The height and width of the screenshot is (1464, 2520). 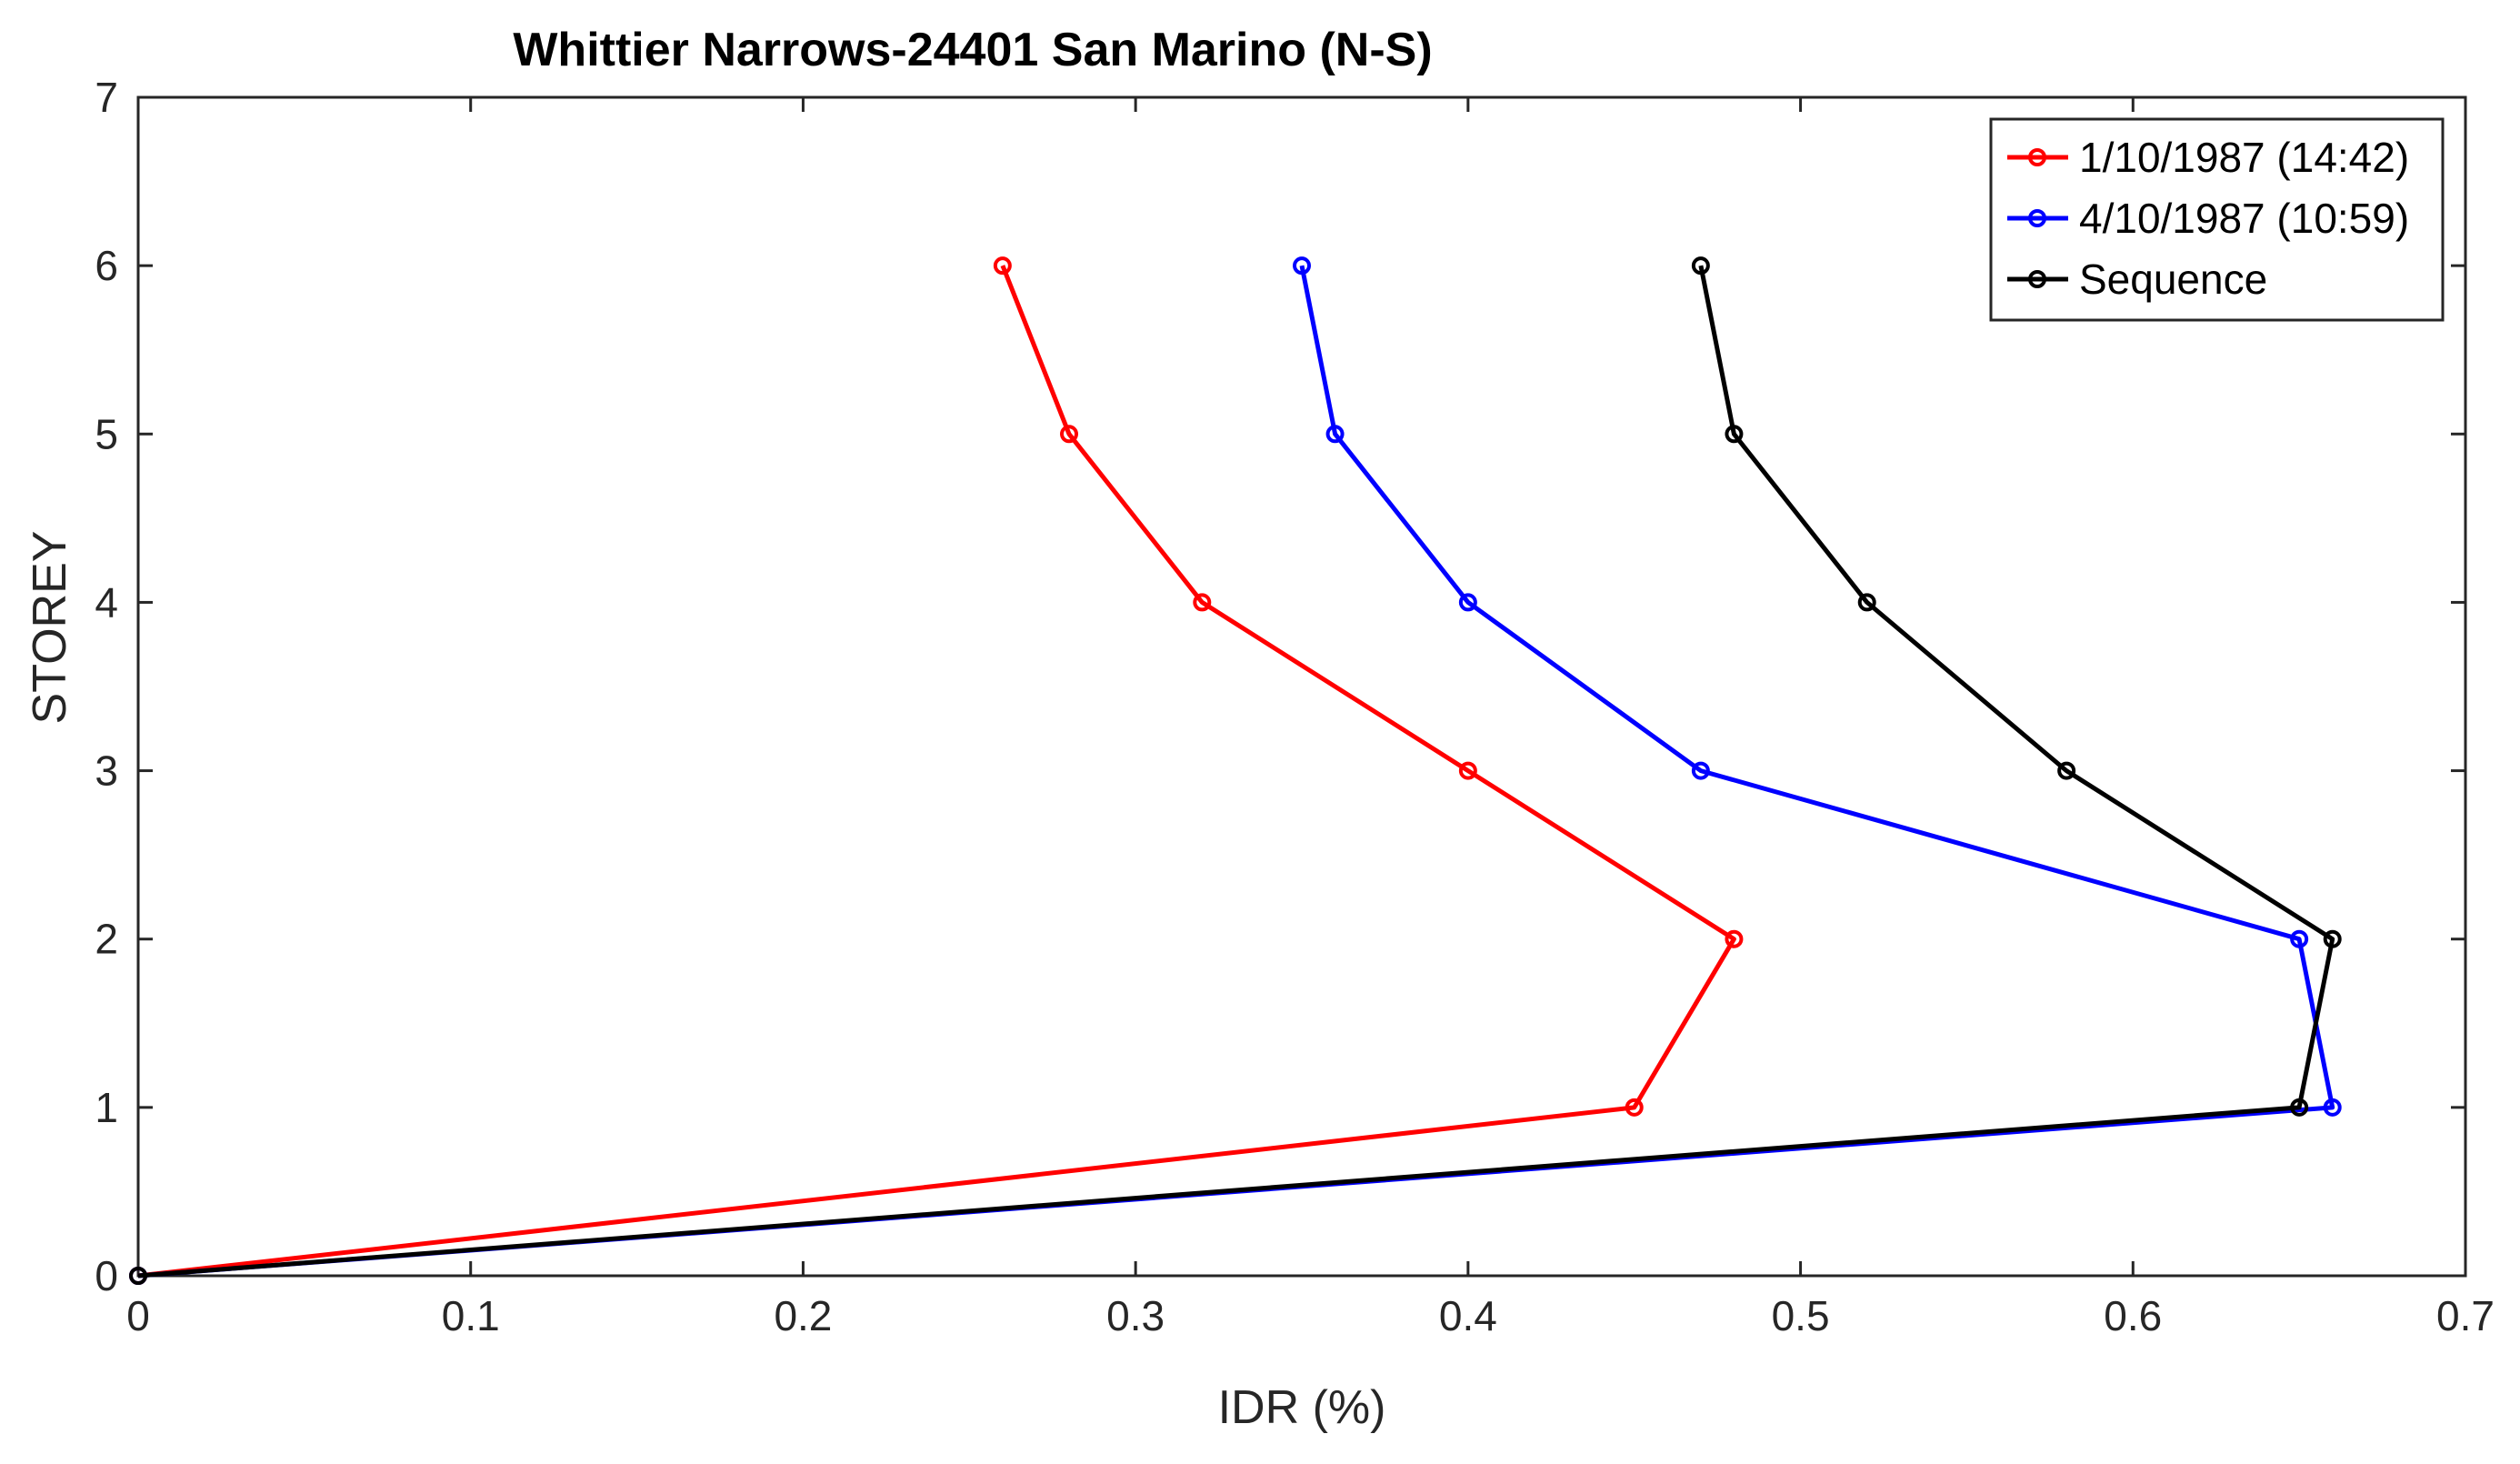 I want to click on y-tick-label: 3, so click(x=106, y=771).